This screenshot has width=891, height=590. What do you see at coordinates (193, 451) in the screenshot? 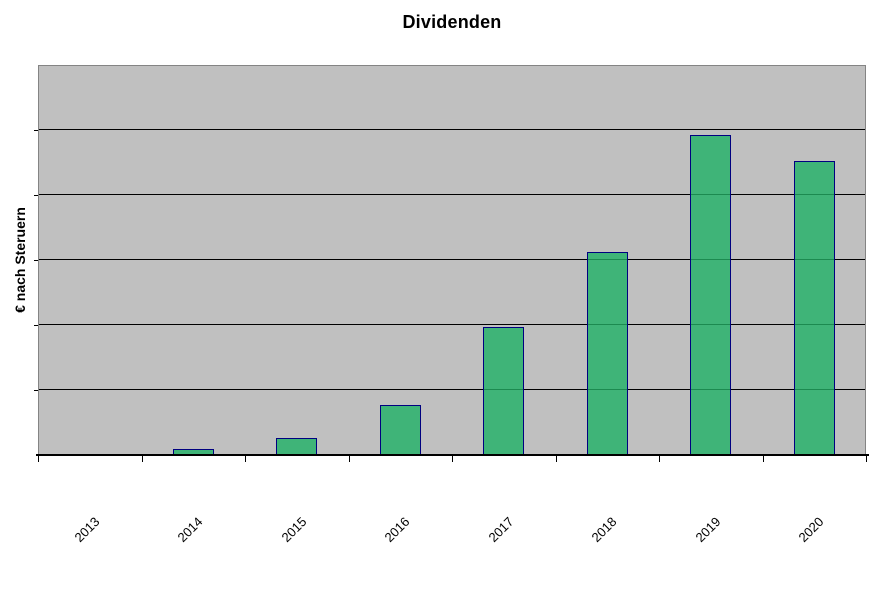
I see `bar-2014` at bounding box center [193, 451].